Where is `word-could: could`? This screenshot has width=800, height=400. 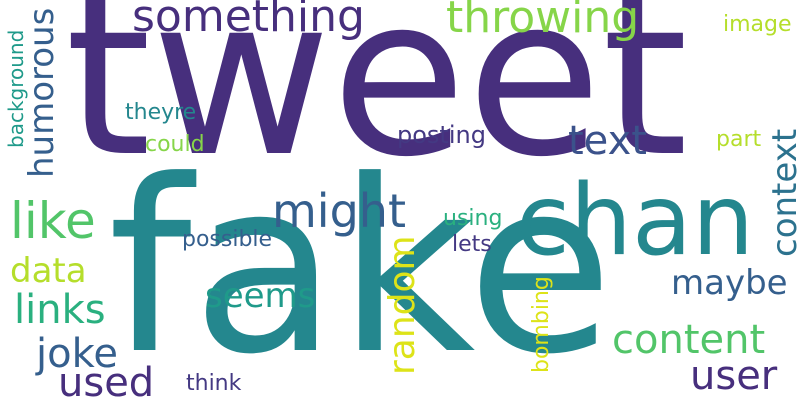 word-could: could is located at coordinates (175, 144).